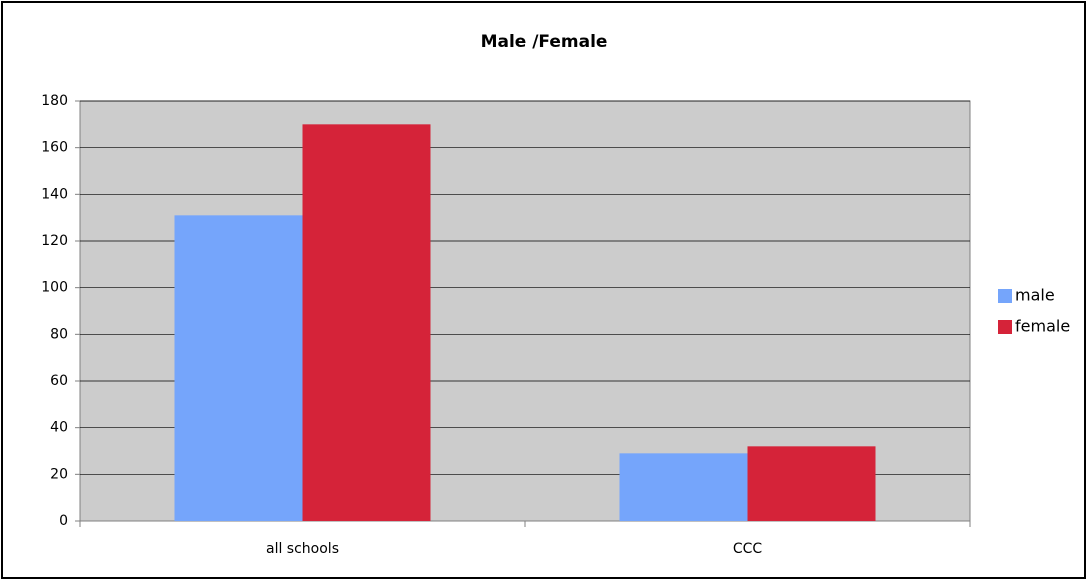  What do you see at coordinates (59, 474) in the screenshot?
I see `y-tick-label: 20` at bounding box center [59, 474].